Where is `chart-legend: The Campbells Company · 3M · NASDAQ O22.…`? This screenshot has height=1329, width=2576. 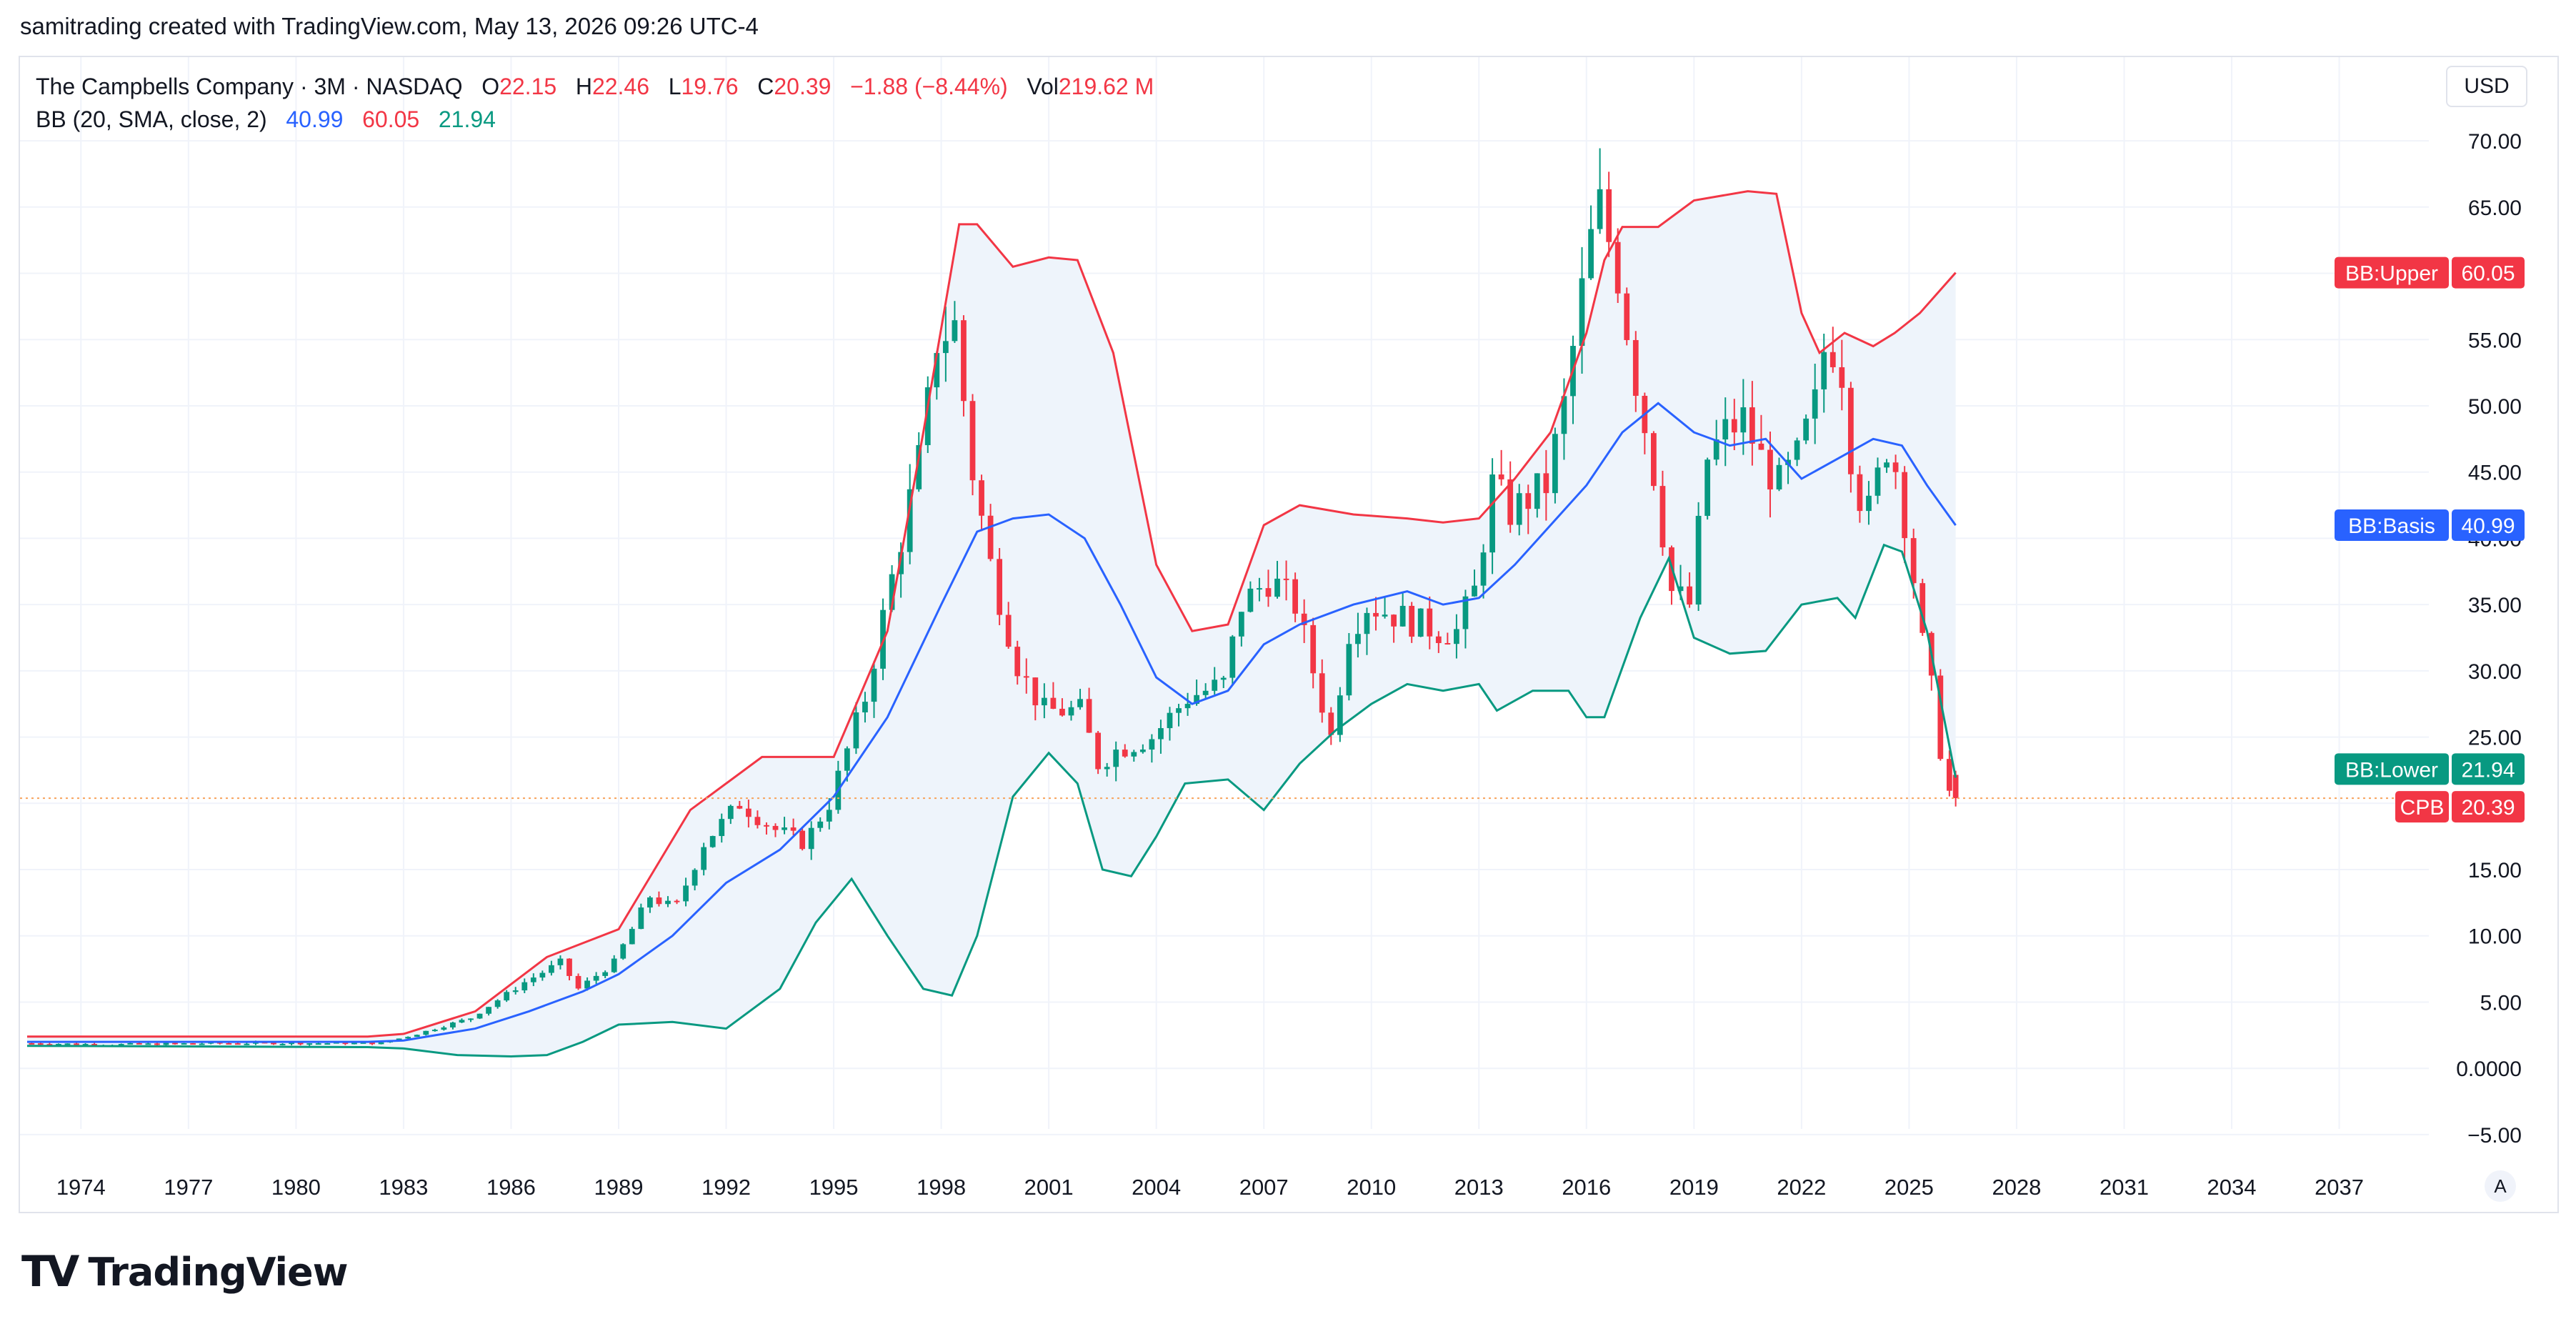 chart-legend: The Campbells Company · 3M · NASDAQ O22.… is located at coordinates (595, 103).